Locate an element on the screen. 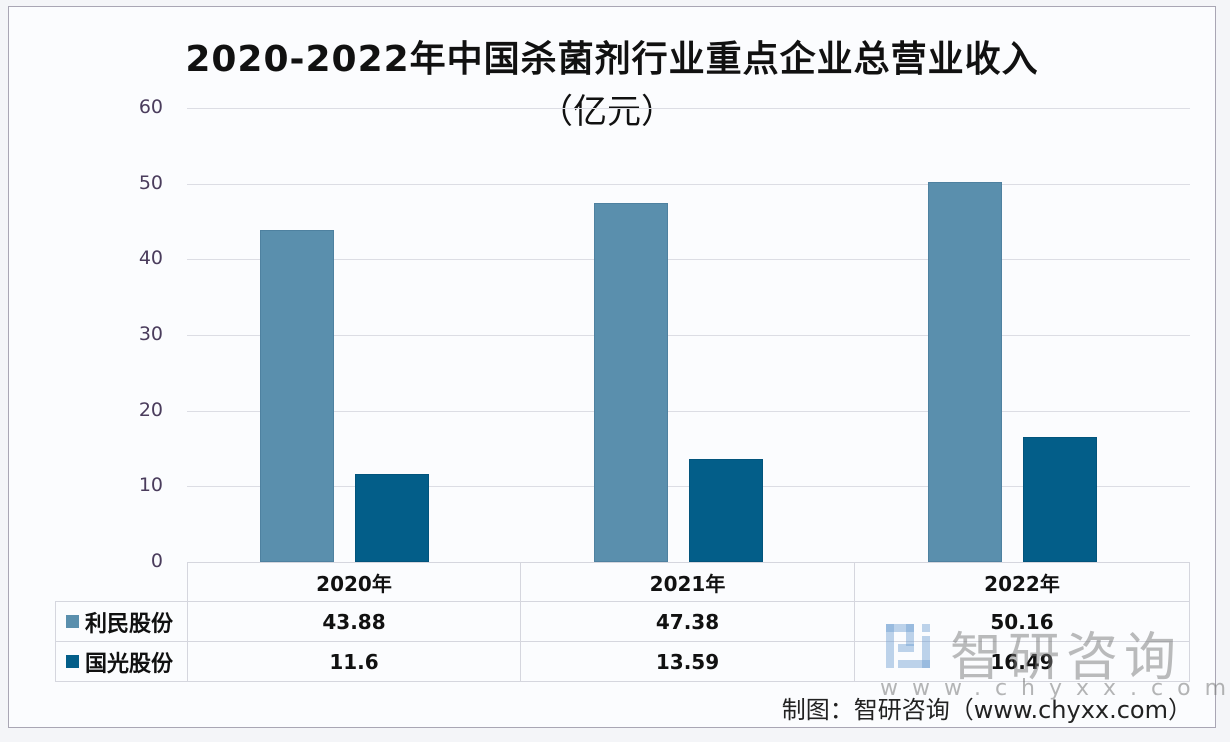 The height and width of the screenshot is (742, 1230). bar-limin-2020年 is located at coordinates (297, 396).